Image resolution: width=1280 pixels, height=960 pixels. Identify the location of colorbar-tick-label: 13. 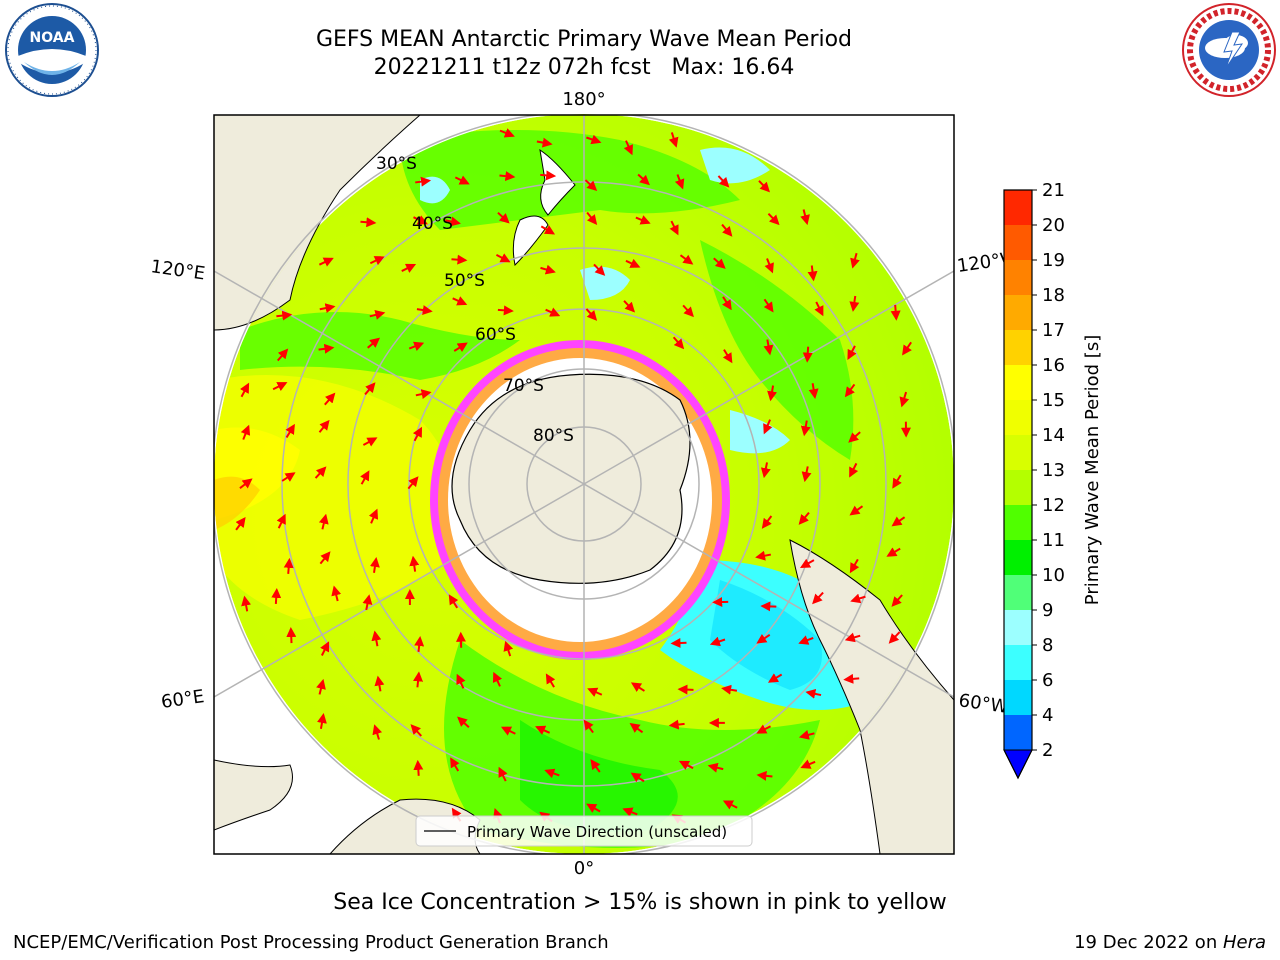
(1053, 470).